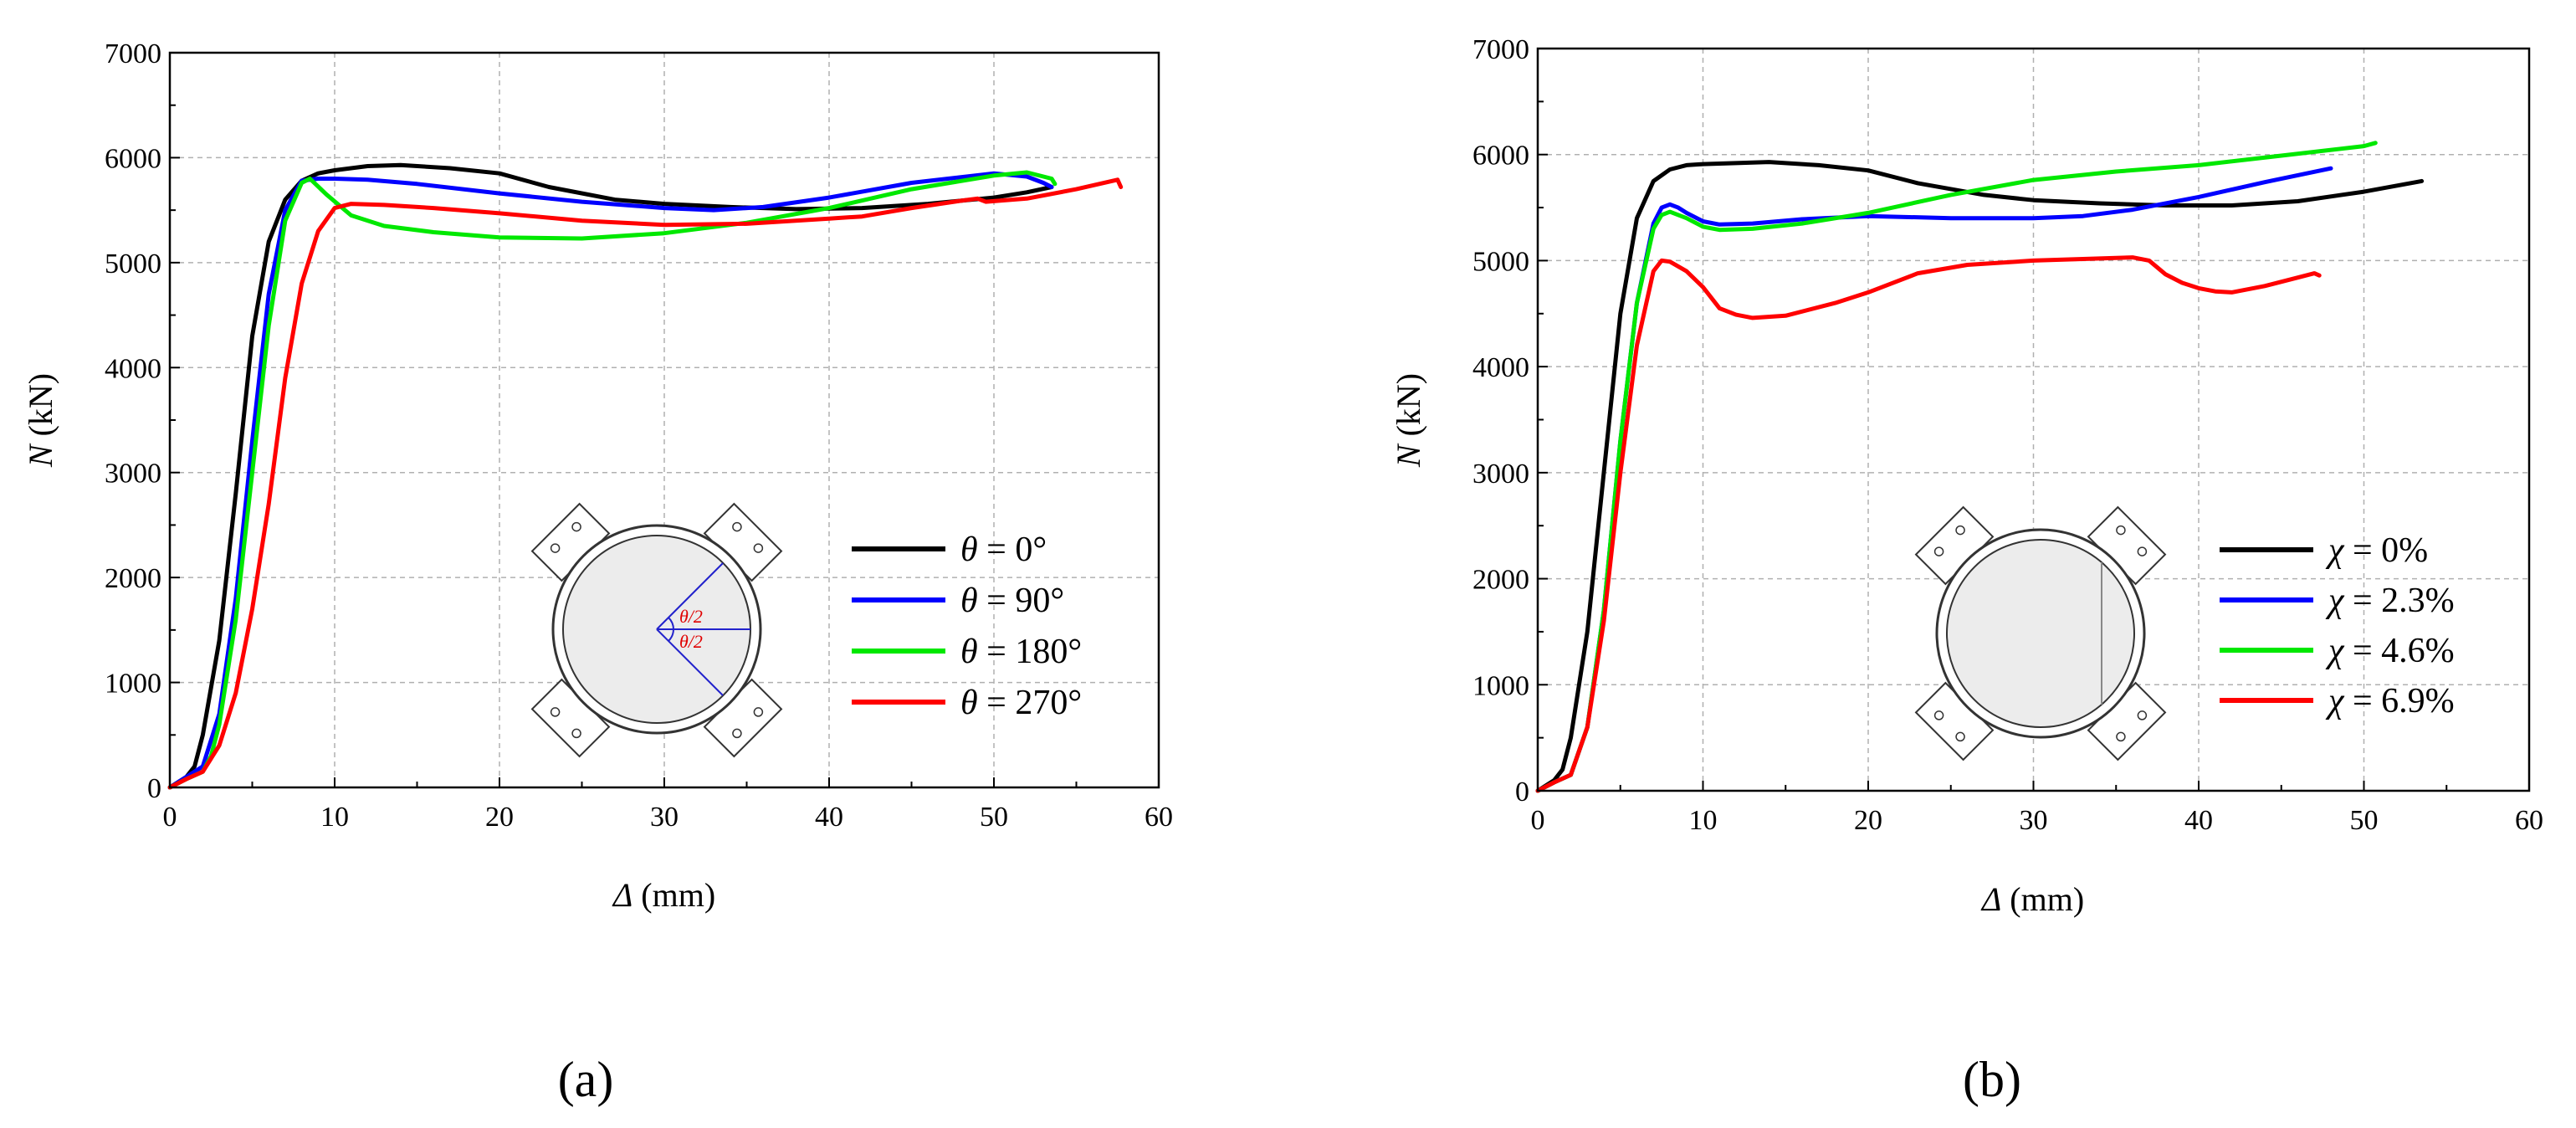  I want to click on legend-b: χ = 0% χ = 2.3% χ = 4.6% χ = 6.9%, so click(2337, 625).